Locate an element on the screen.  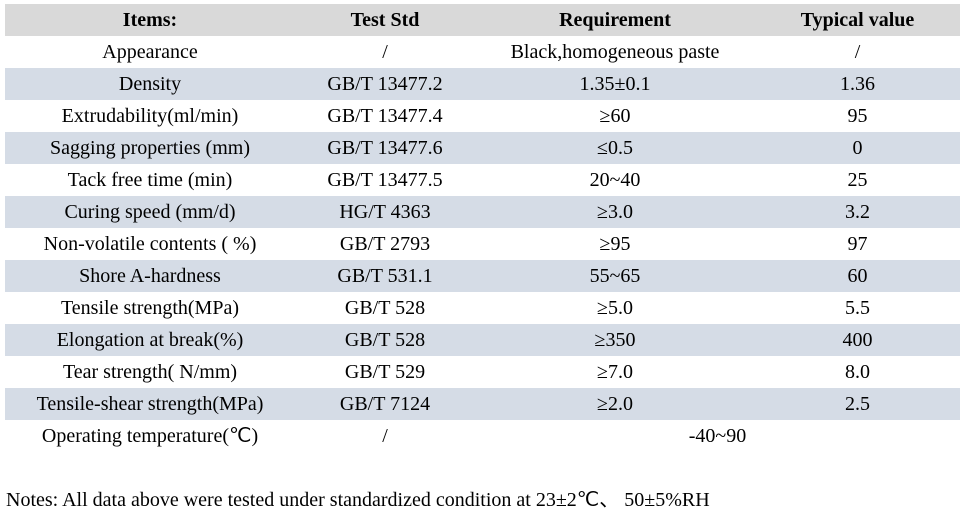
table-row: Shore A-hardness GB/T 531.1 55~65 60 is located at coordinates (482, 276).